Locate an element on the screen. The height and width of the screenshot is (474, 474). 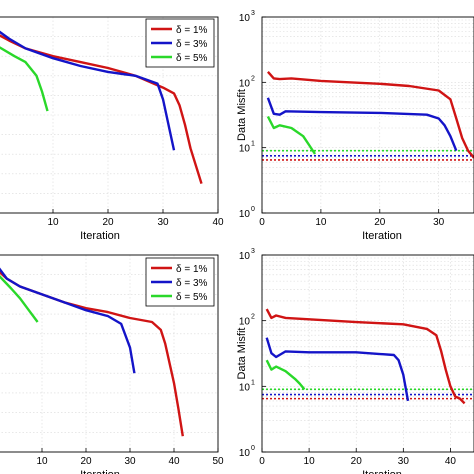
legend-box is located at coordinates (180, 43).